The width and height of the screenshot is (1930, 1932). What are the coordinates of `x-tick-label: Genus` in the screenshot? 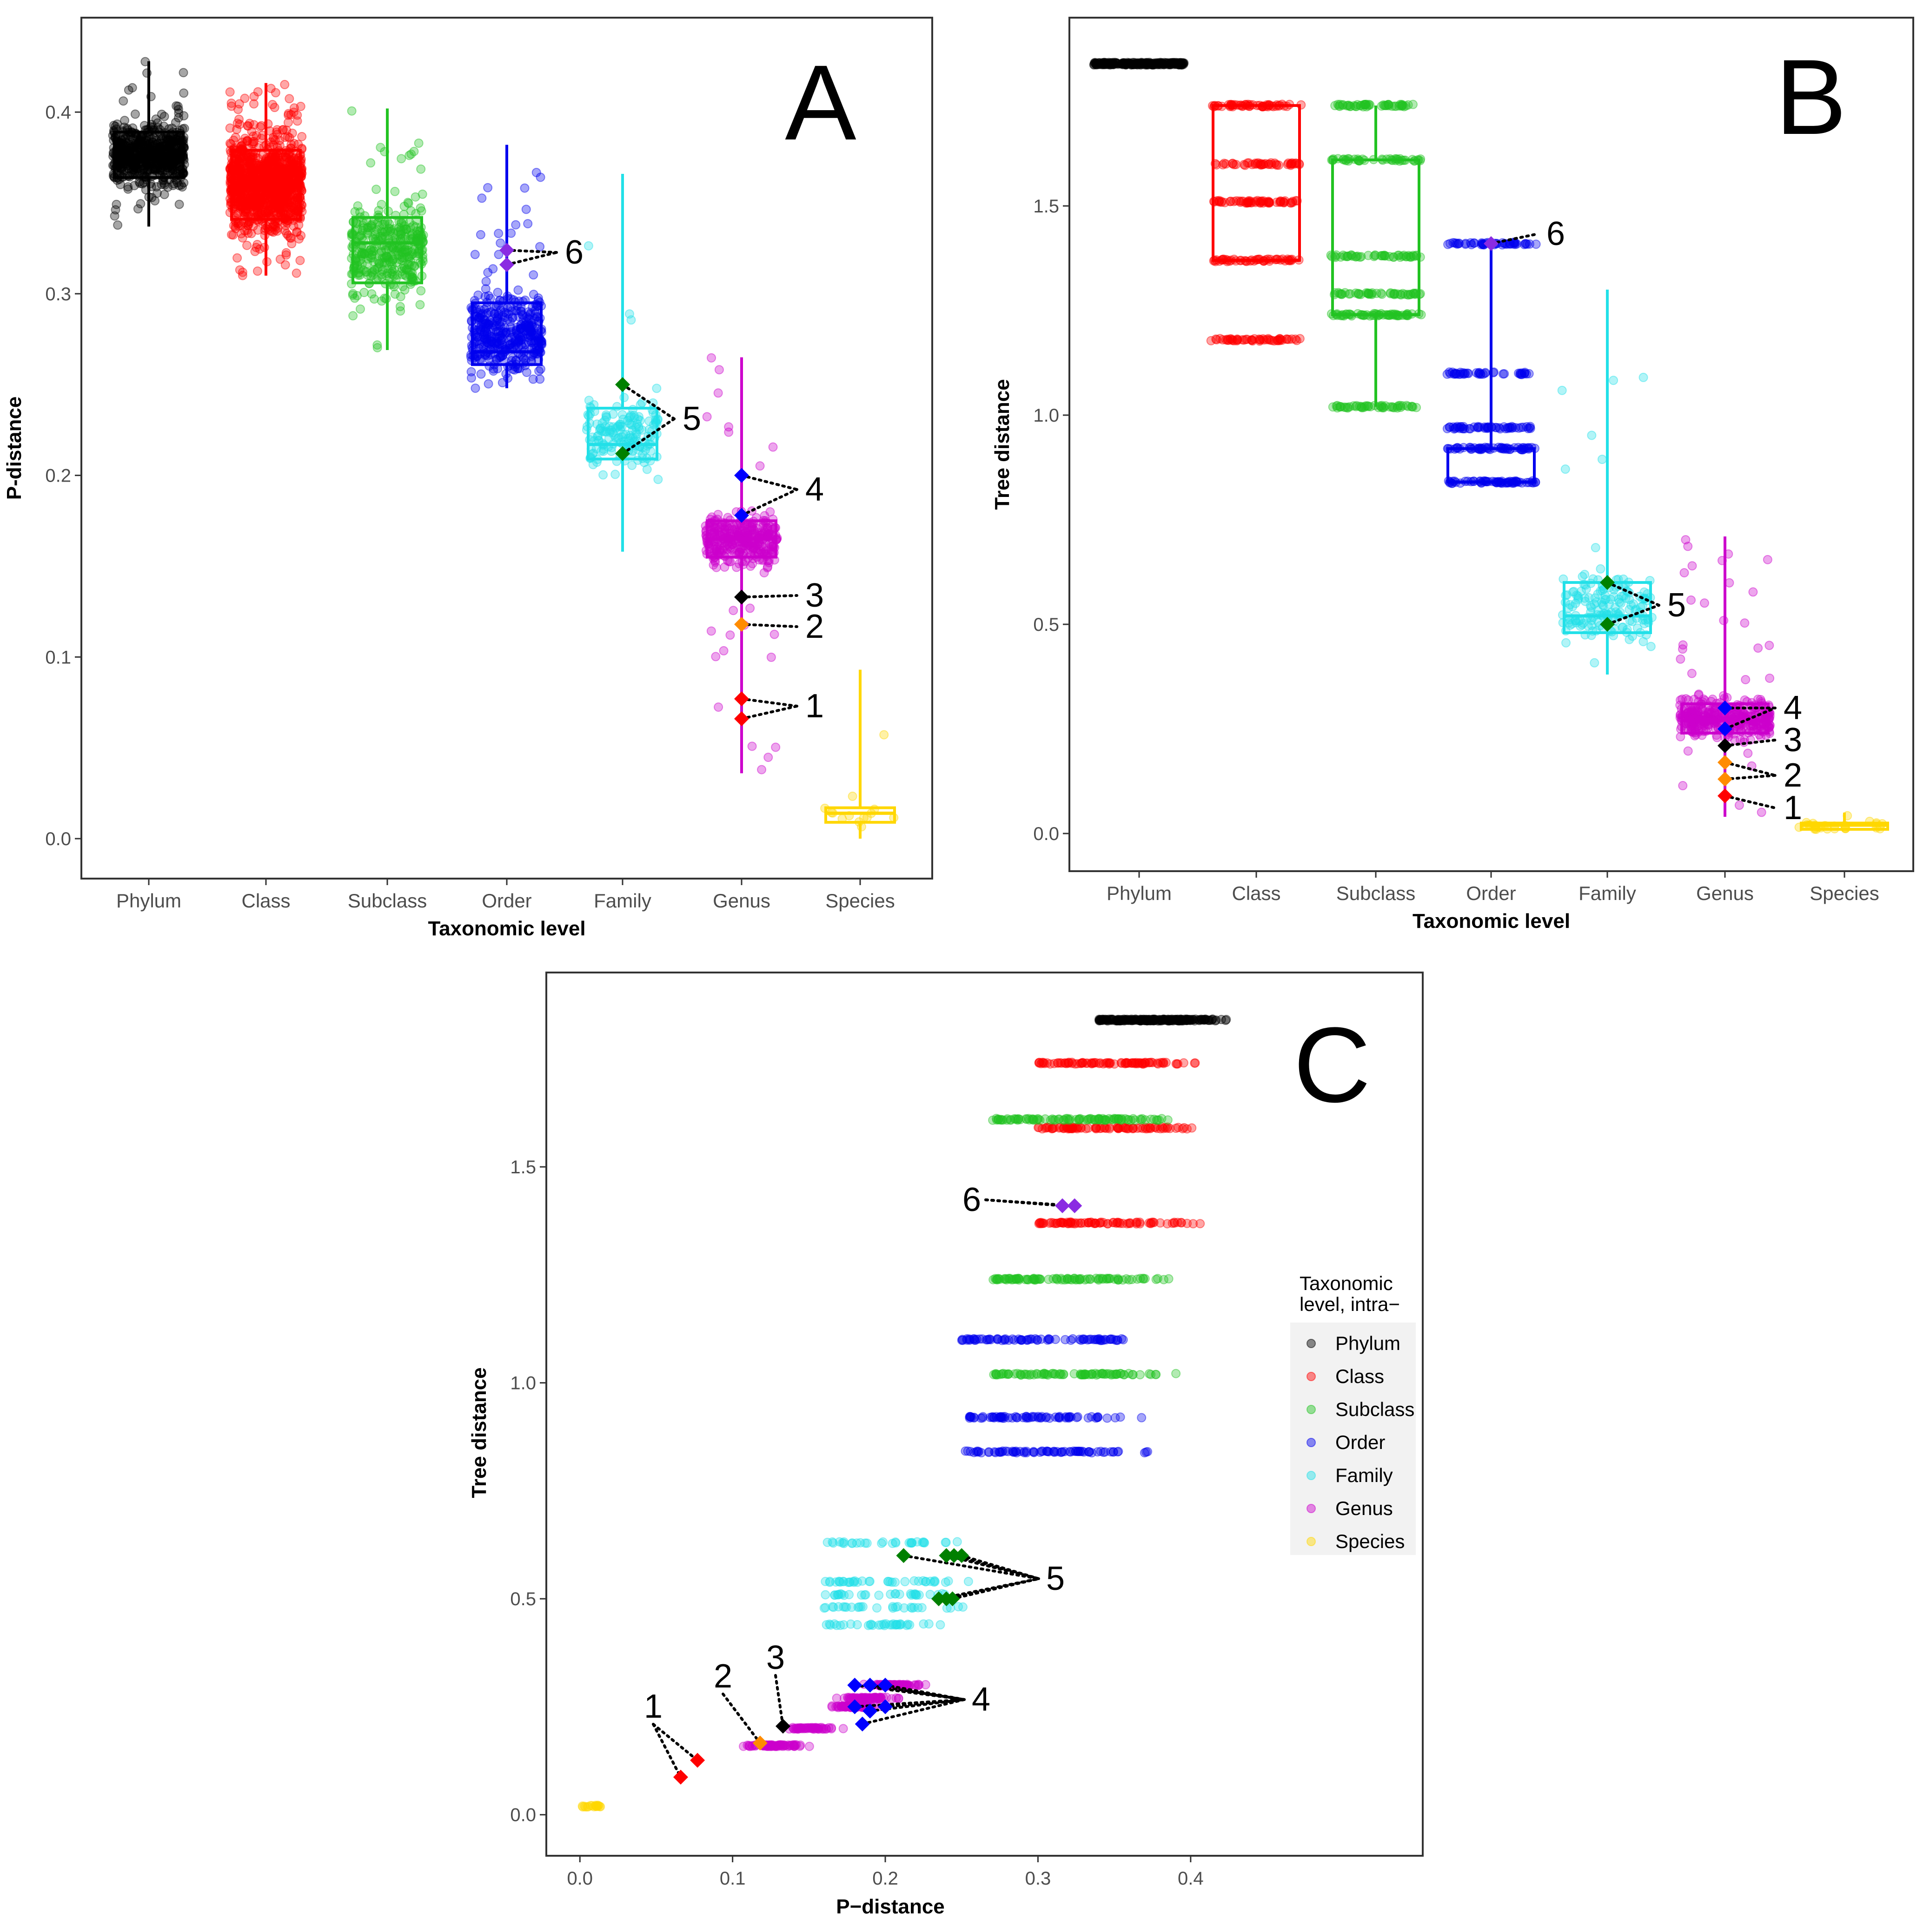 It's located at (1725, 893).